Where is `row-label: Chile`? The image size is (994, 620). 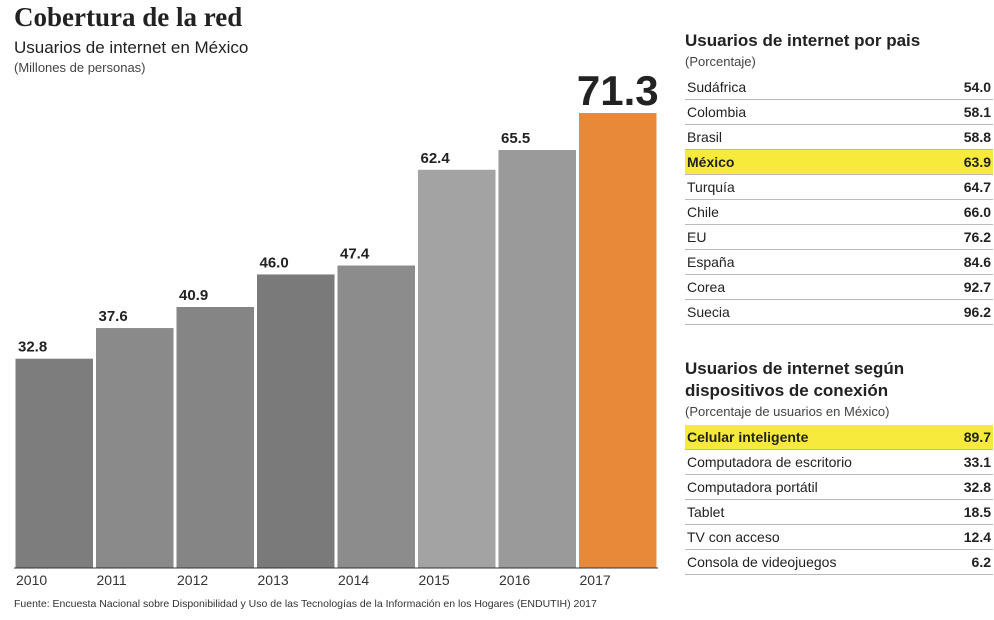 row-label: Chile is located at coordinates (703, 212).